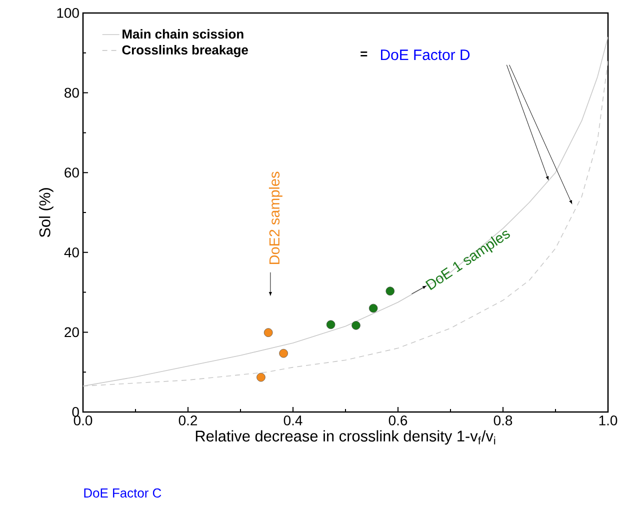  I want to click on y-tick-label: 0, so click(75, 412).